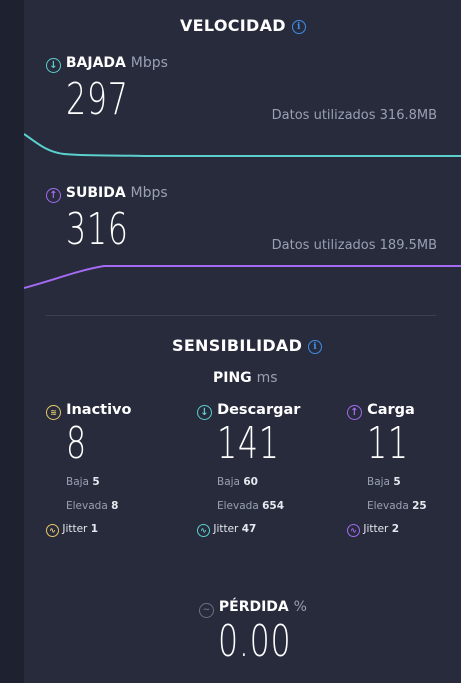 Image resolution: width=461 pixels, height=683 pixels. What do you see at coordinates (354, 412) in the screenshot?
I see `upload-icon: ↑` at bounding box center [354, 412].